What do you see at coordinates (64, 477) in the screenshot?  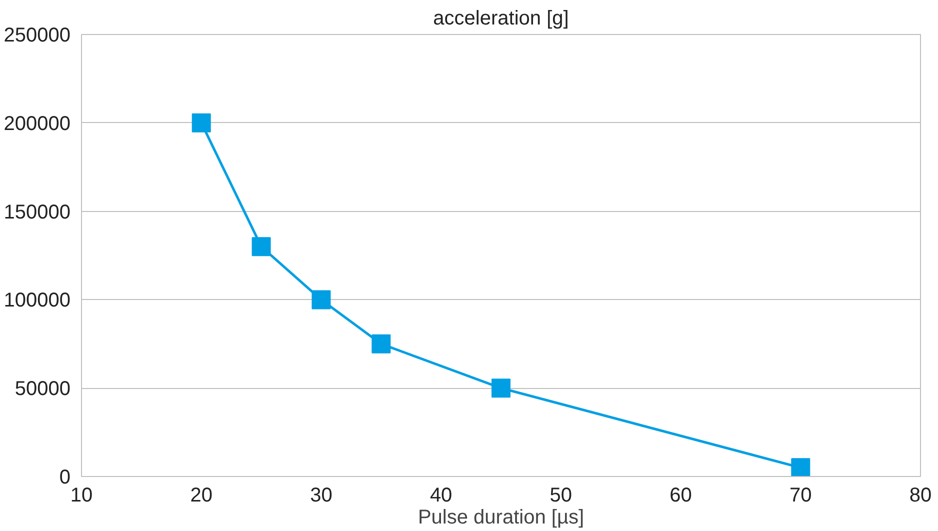 I see `y-tick-label: 0` at bounding box center [64, 477].